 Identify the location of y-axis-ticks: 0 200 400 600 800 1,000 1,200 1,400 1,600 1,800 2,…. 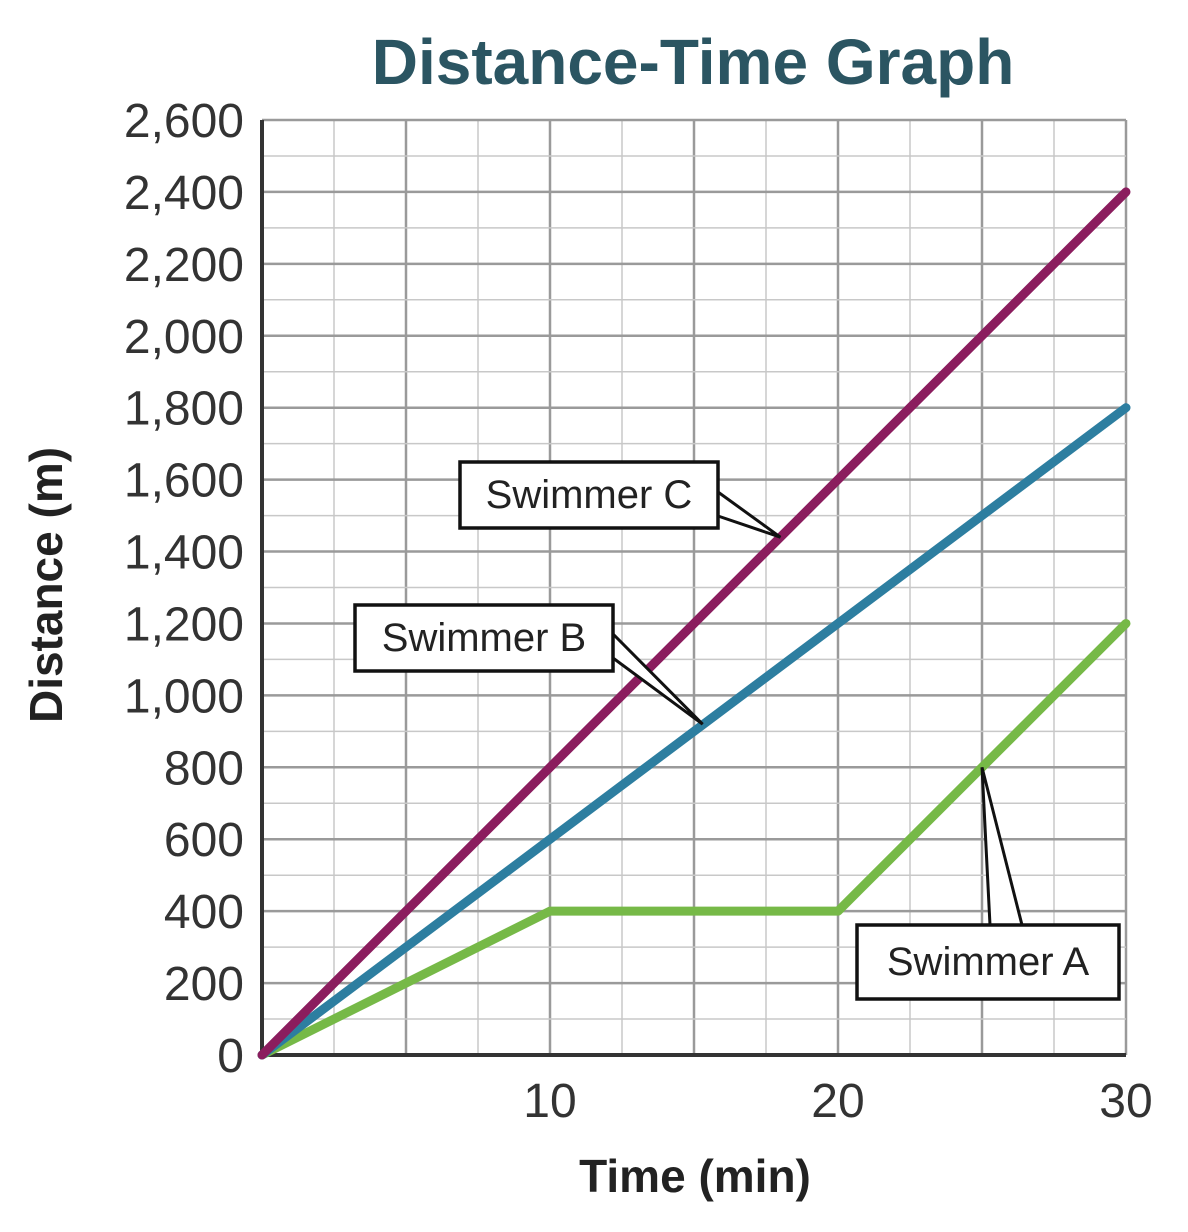
(184, 589).